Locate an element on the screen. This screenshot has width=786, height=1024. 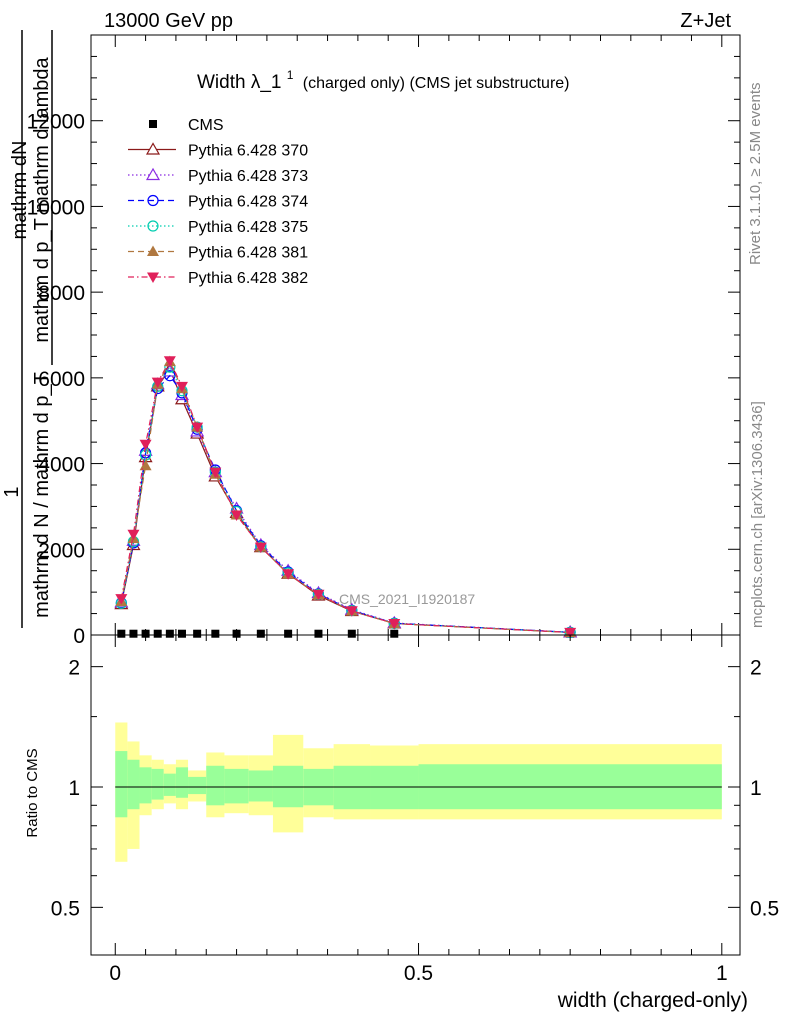
ratio-y-tick-label: 1 is located at coordinates (74, 788).